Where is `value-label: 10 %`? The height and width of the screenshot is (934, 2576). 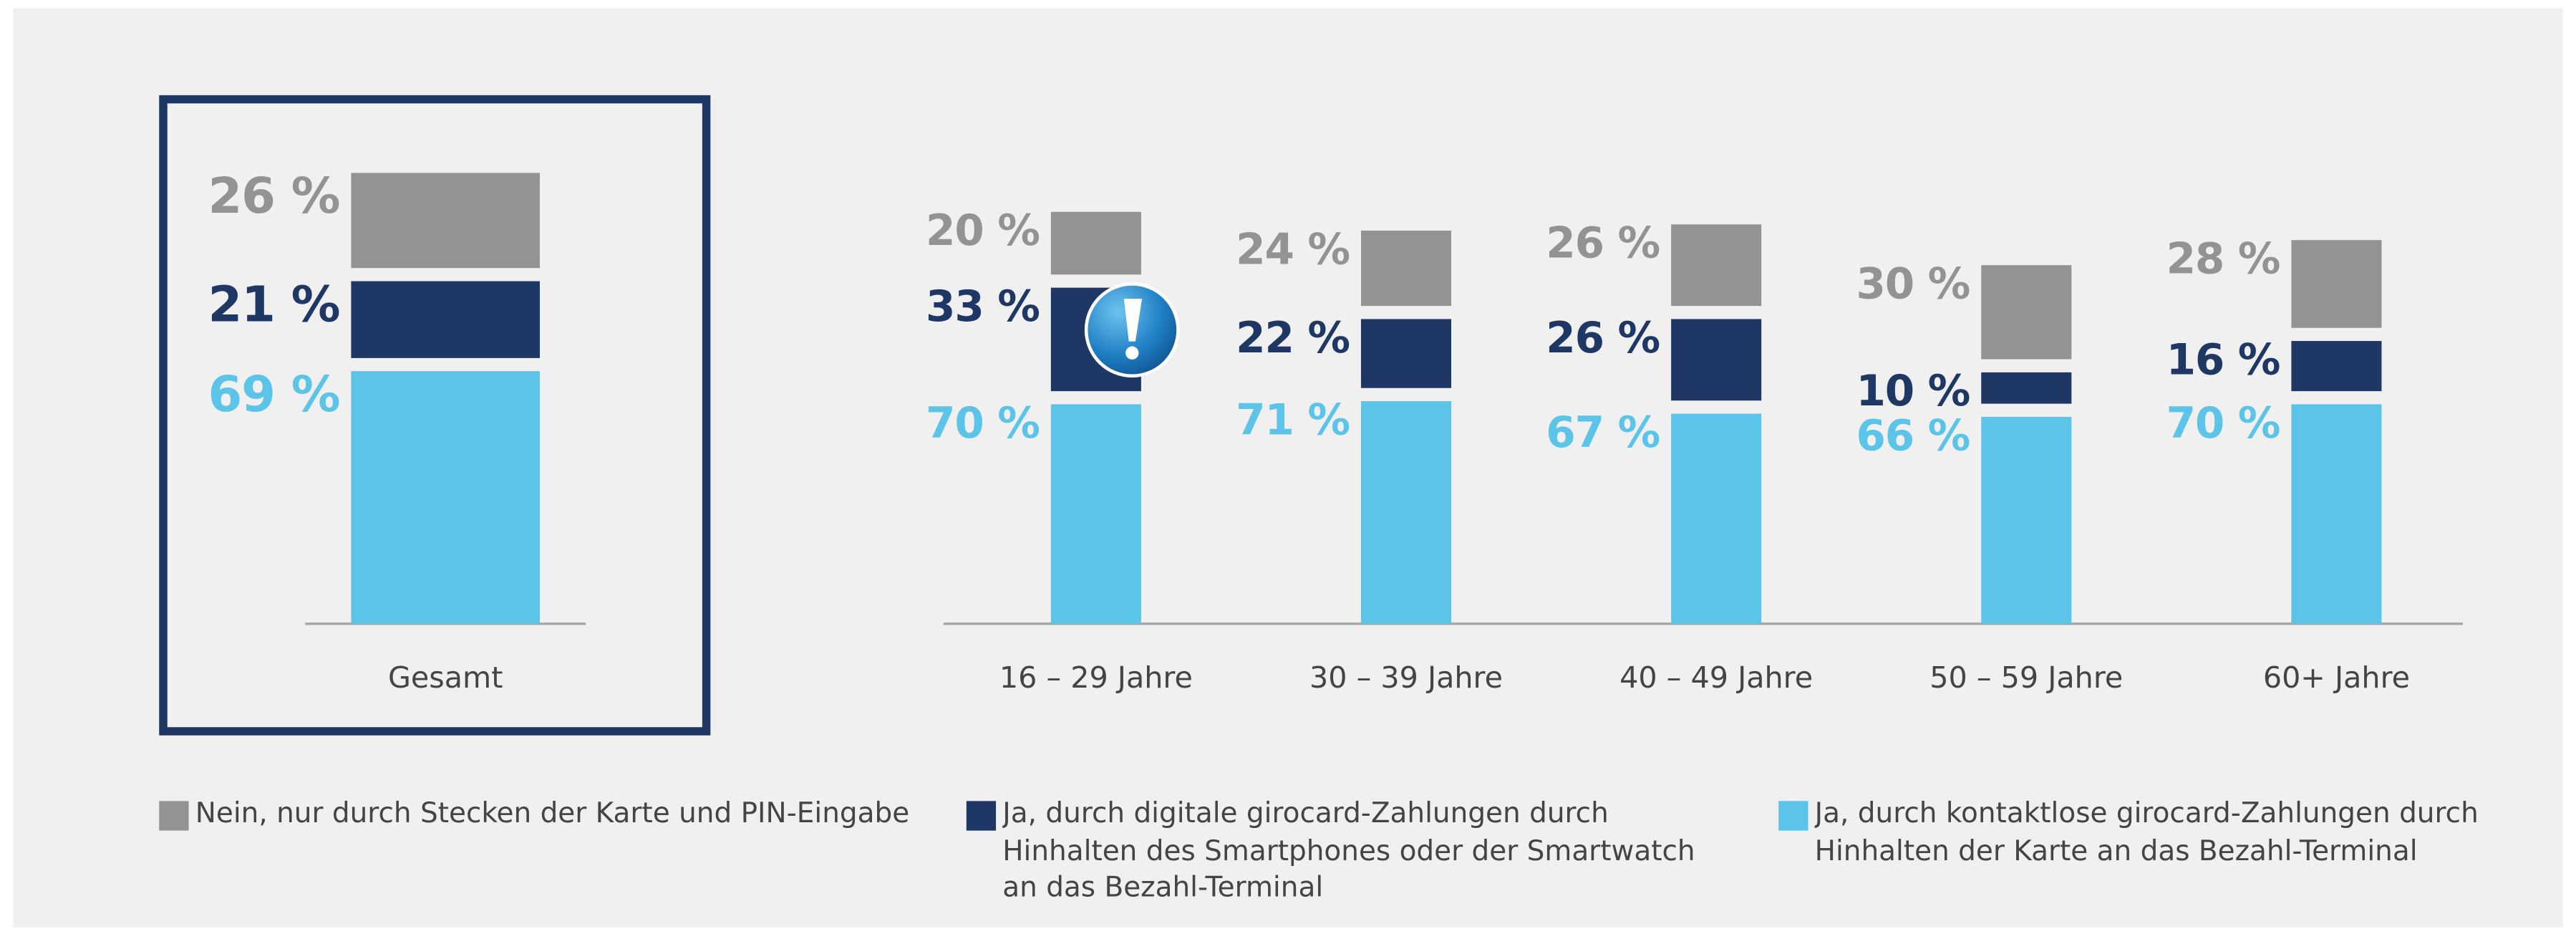
value-label: 10 % is located at coordinates (1913, 391).